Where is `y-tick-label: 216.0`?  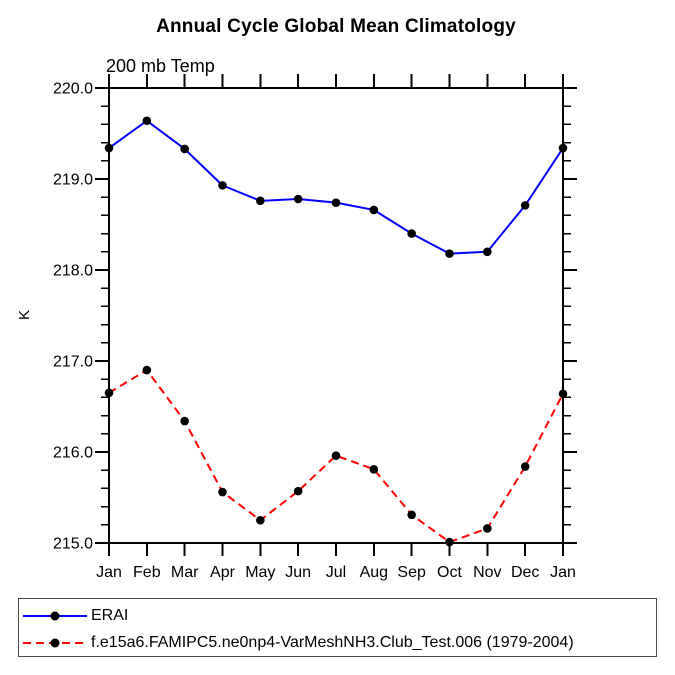
y-tick-label: 216.0 is located at coordinates (73, 453).